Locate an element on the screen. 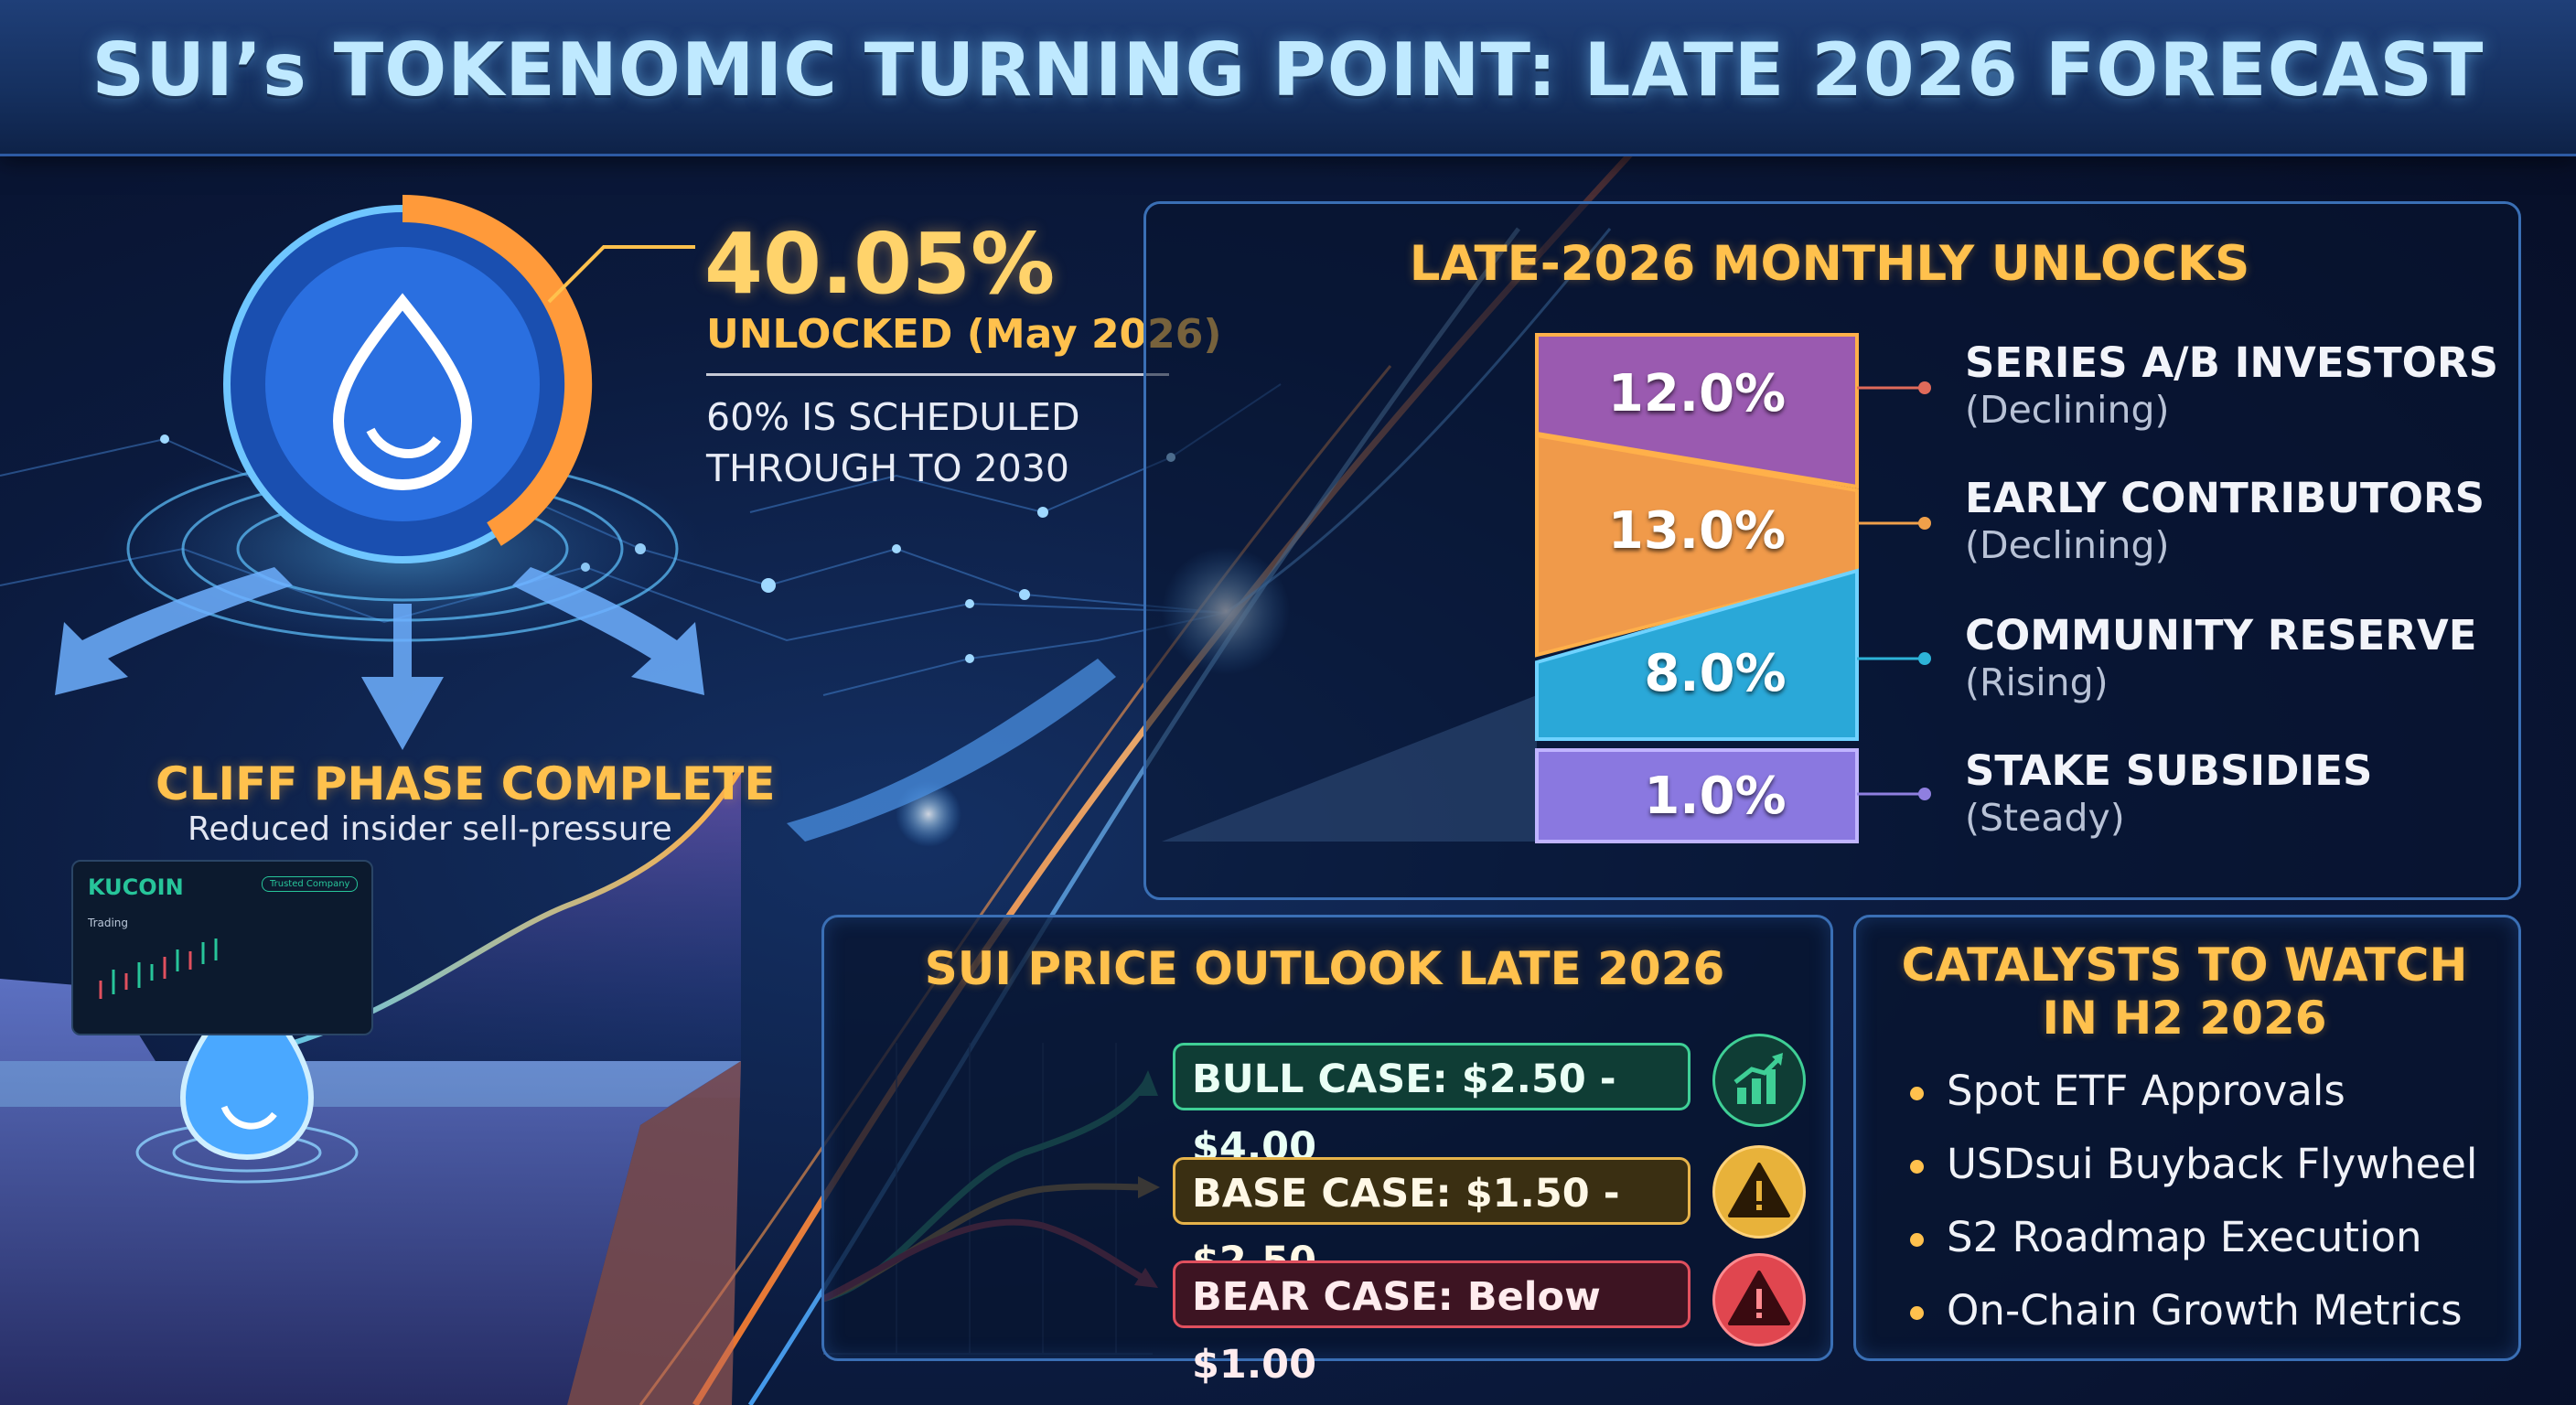  legend-series-ab-trend: (Declining) is located at coordinates (2067, 410).